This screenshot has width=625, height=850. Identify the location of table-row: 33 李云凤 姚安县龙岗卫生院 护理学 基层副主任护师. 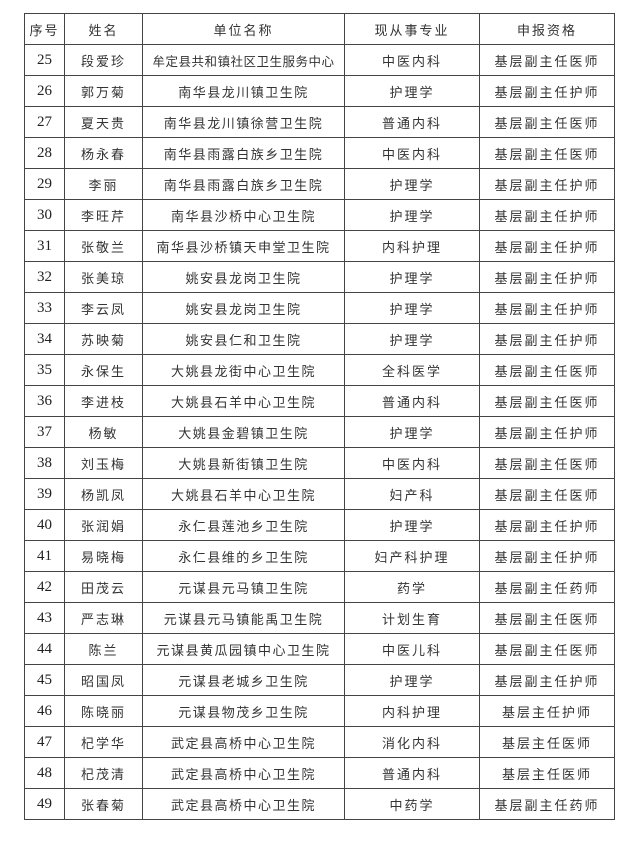
(319, 308).